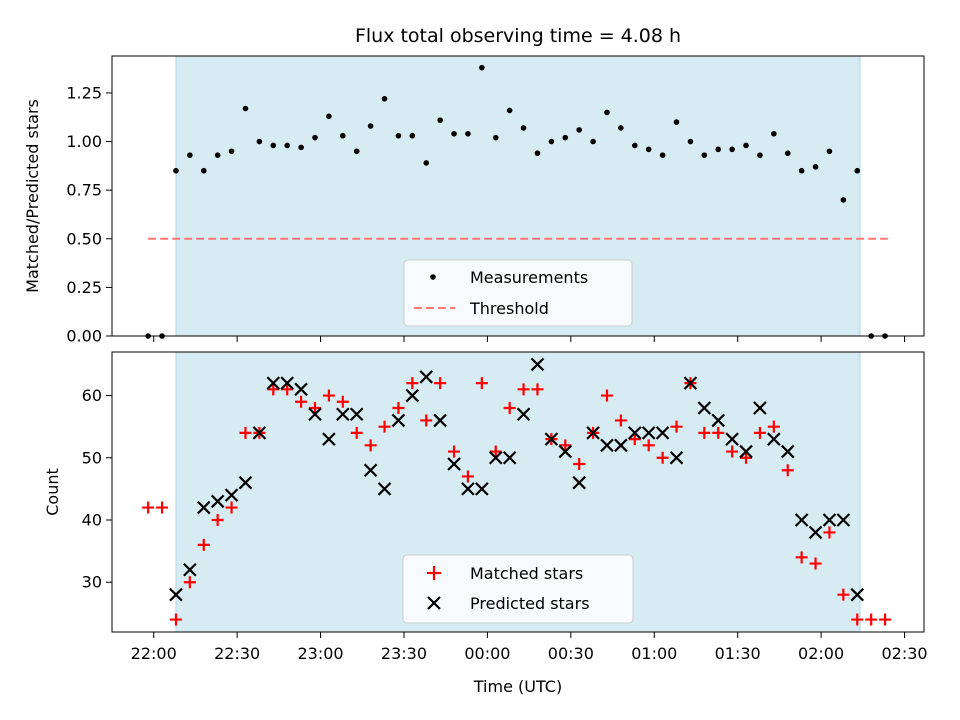 Image resolution: width=960 pixels, height=720 pixels. What do you see at coordinates (526, 573) in the screenshot?
I see `legend-matched-label: Matched stars` at bounding box center [526, 573].